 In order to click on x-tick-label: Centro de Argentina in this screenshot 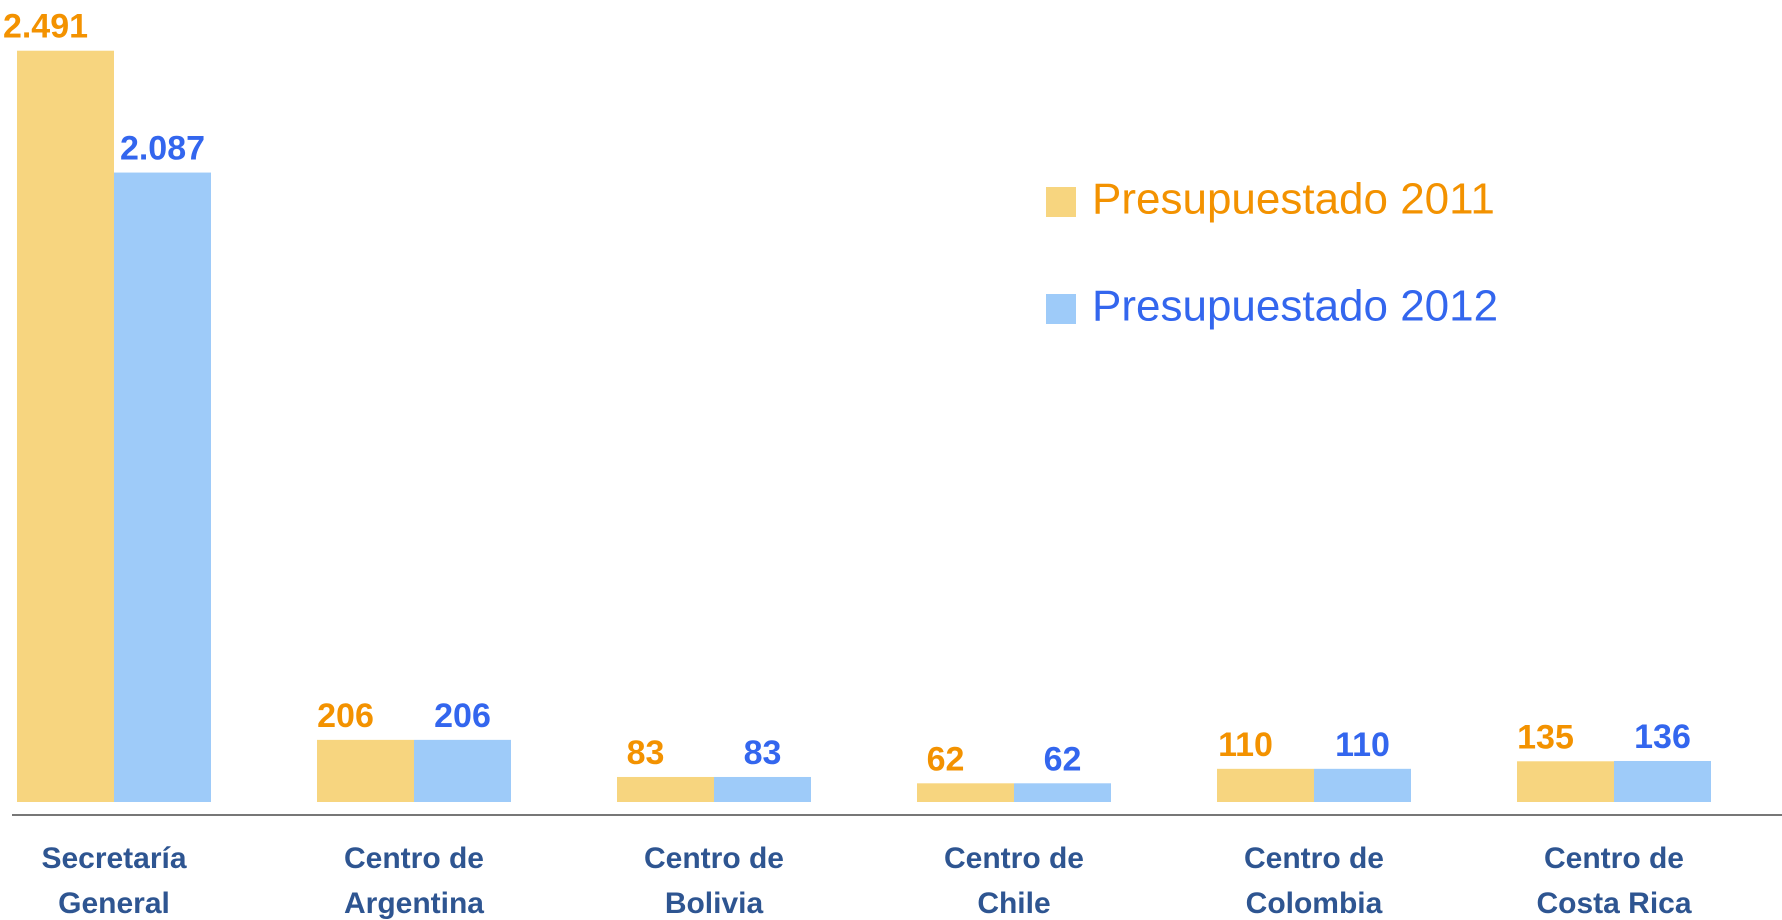, I will do `click(413, 881)`.